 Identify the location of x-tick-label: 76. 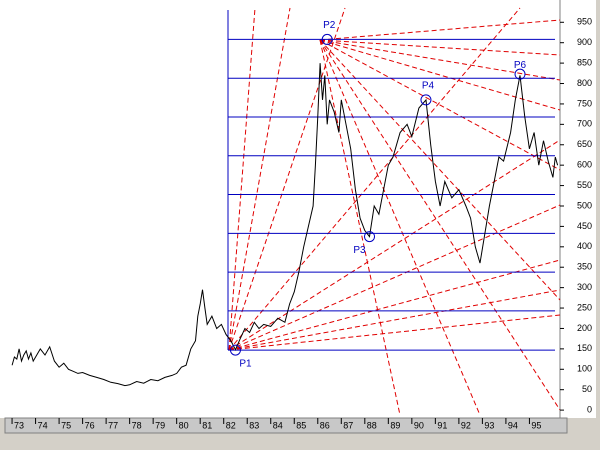
(90, 425).